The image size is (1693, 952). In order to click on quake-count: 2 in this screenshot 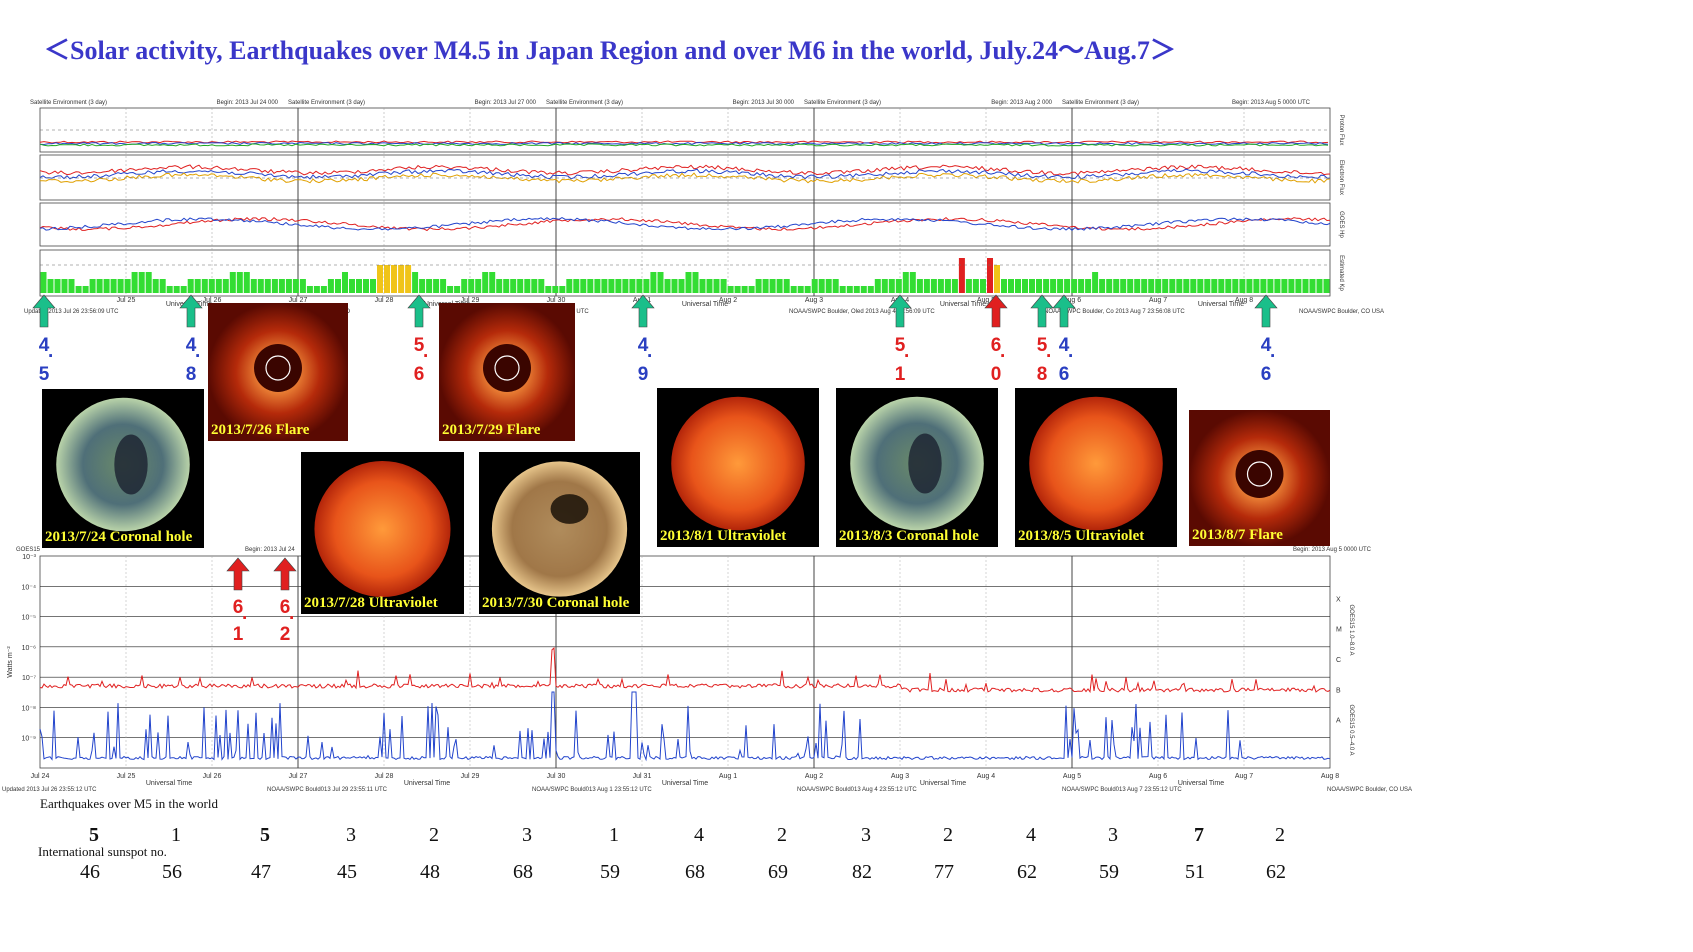, I will do `click(948, 835)`.